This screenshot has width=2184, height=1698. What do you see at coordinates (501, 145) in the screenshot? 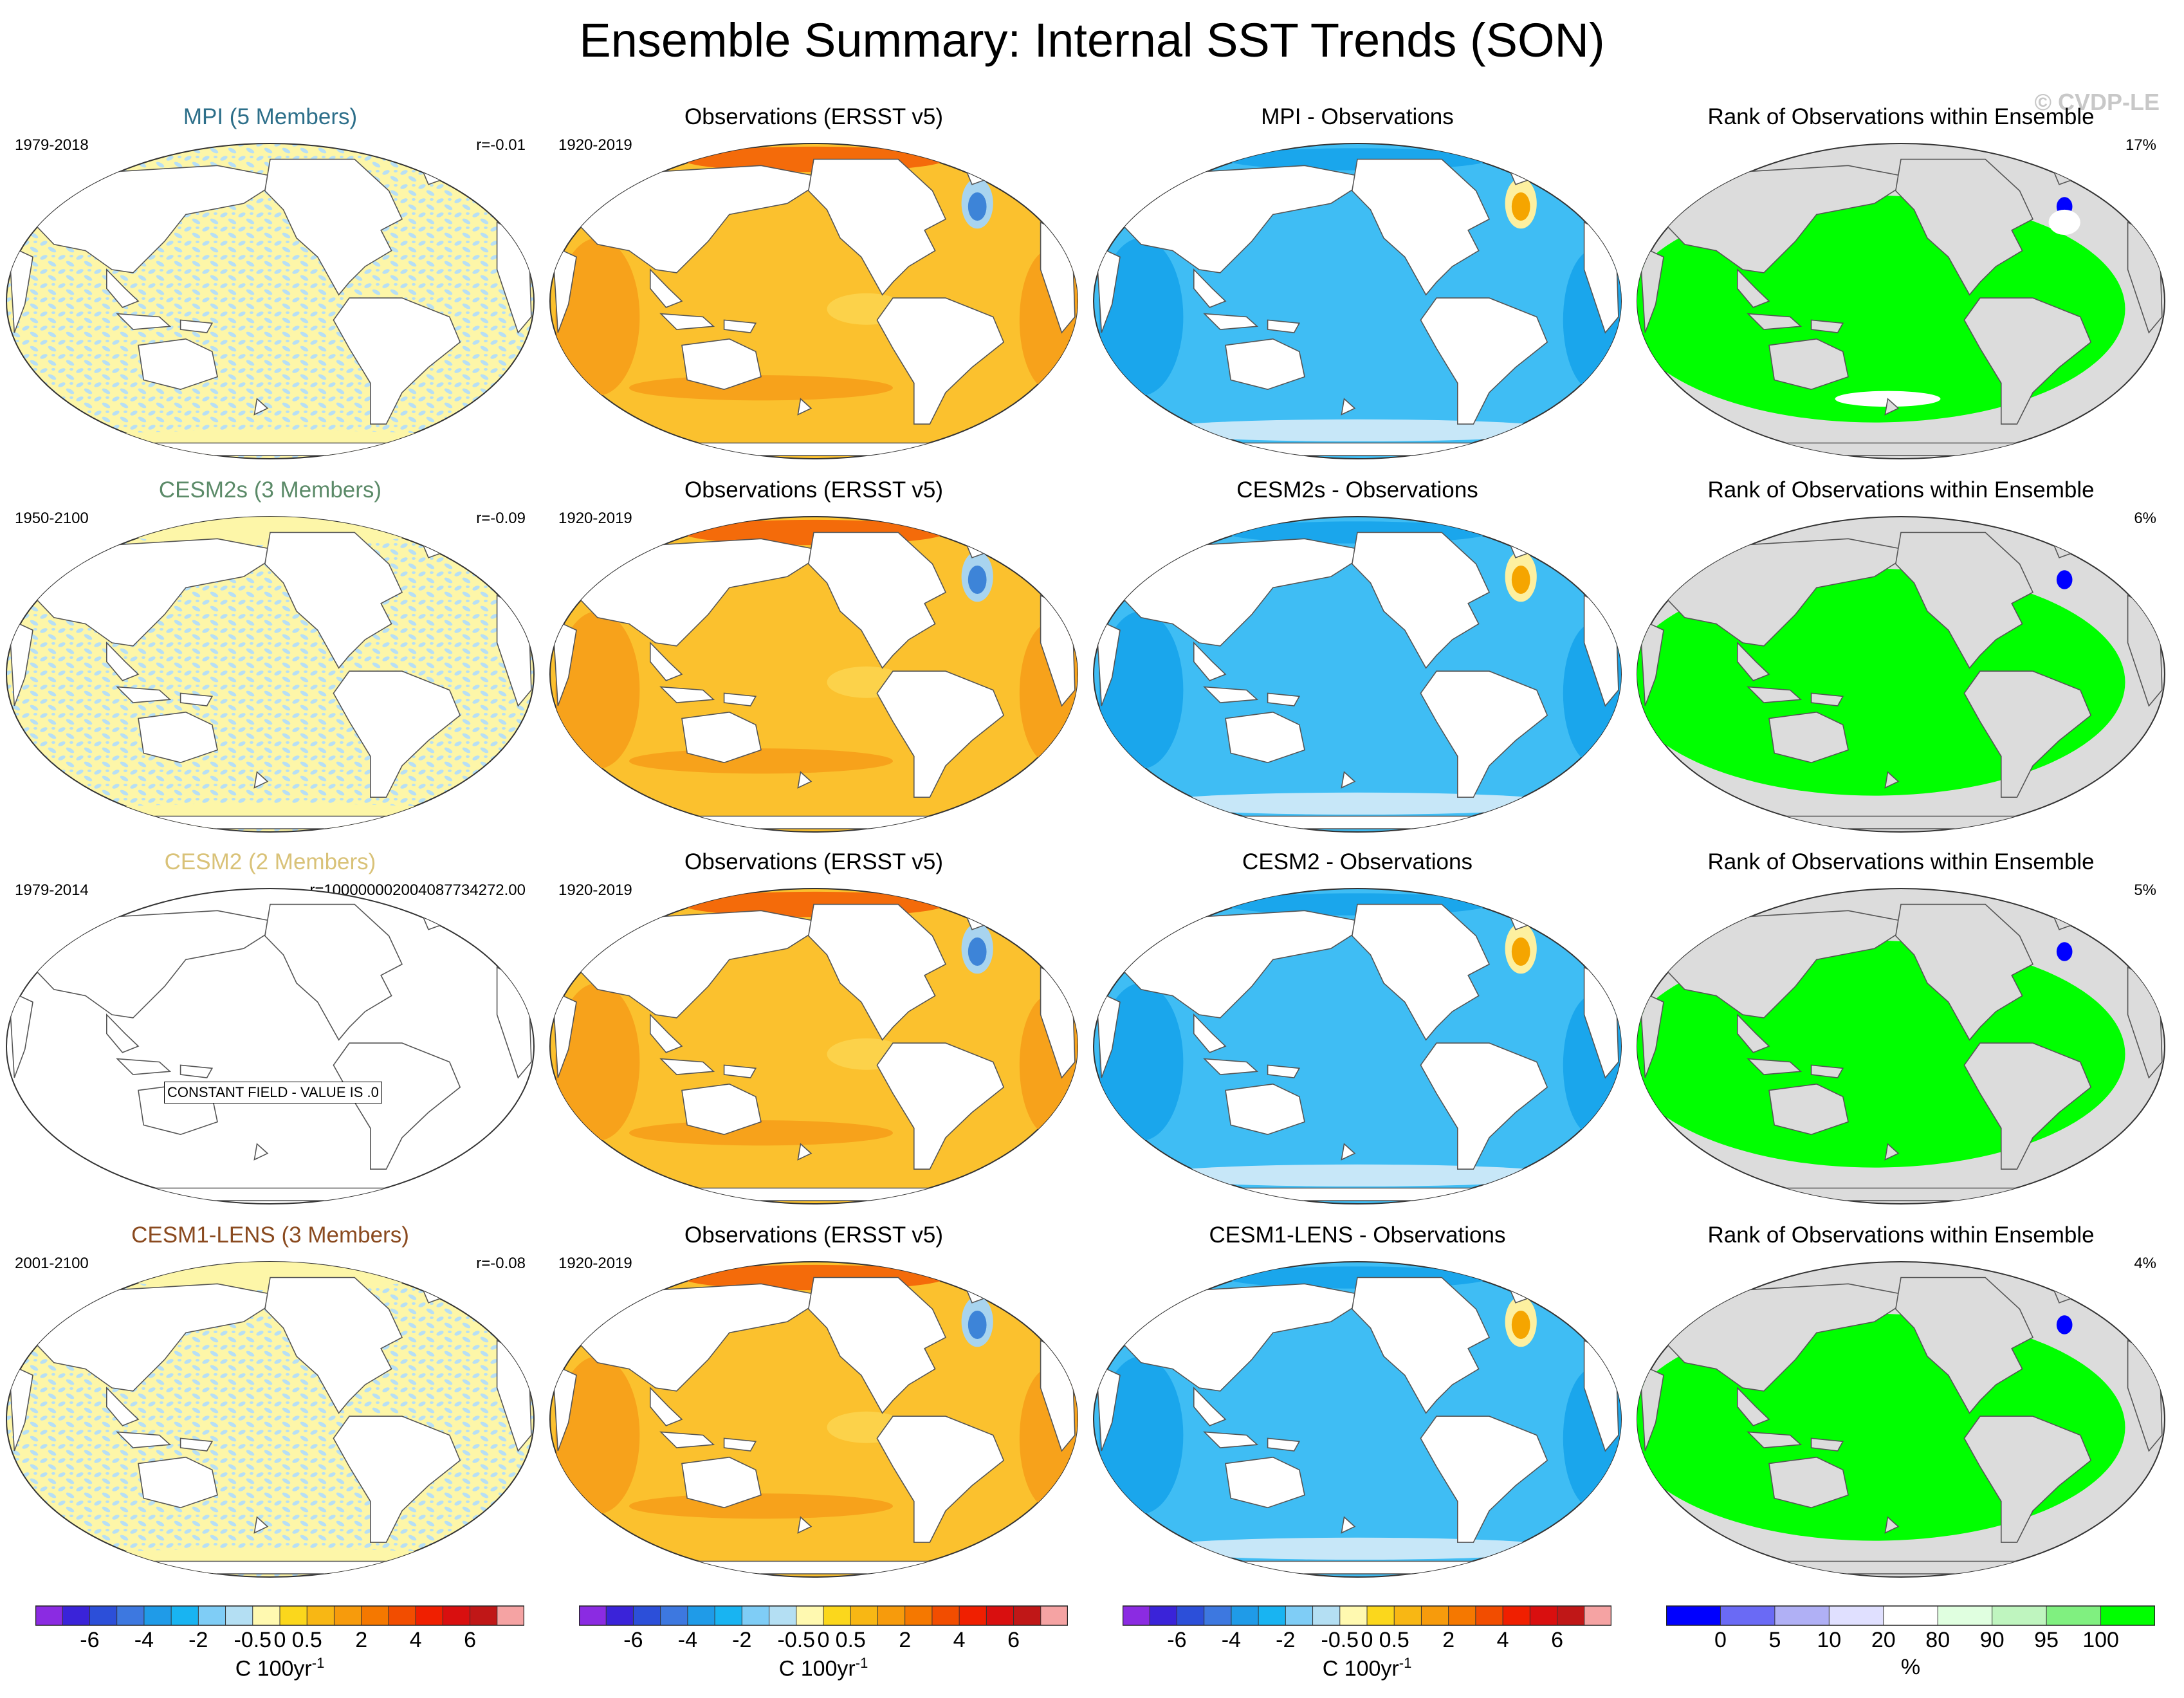
I see `pattern-correlation: r=-0.01` at bounding box center [501, 145].